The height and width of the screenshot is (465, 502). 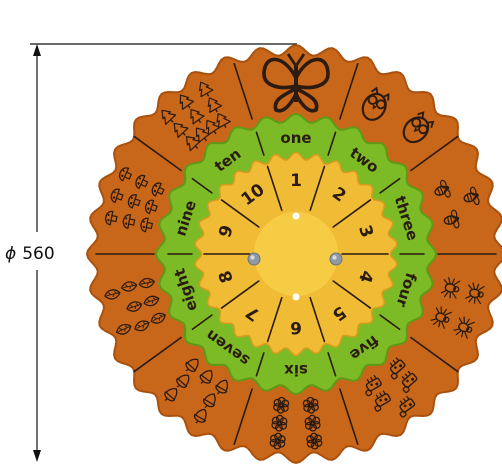 I want to click on word-label-1: one, so click(x=295, y=138).